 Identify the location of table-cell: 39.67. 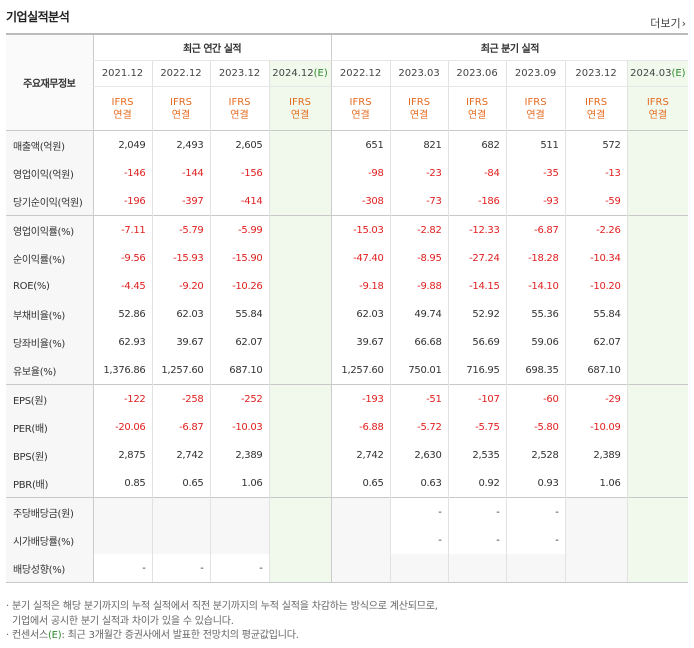
(180, 342).